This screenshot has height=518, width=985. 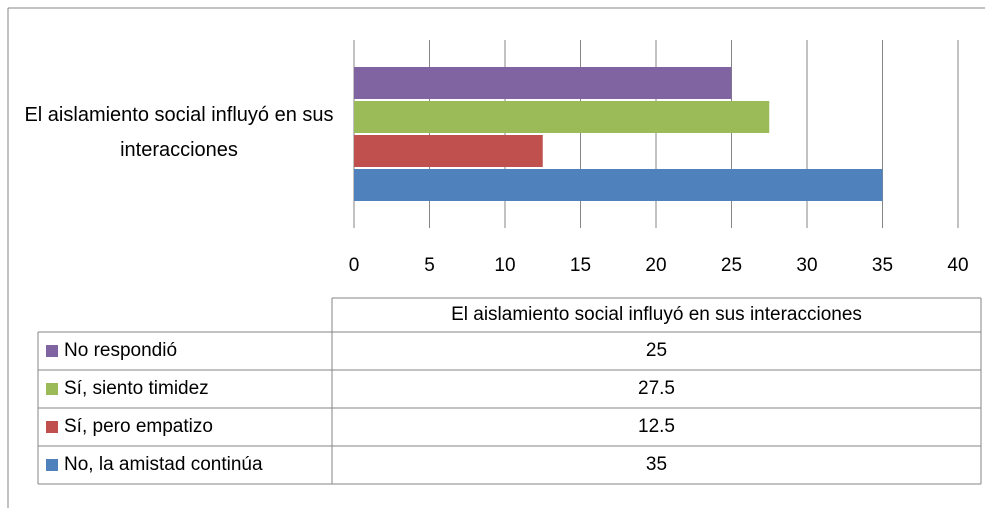 I want to click on legend-label: Sí, siento timidez, so click(x=136, y=388).